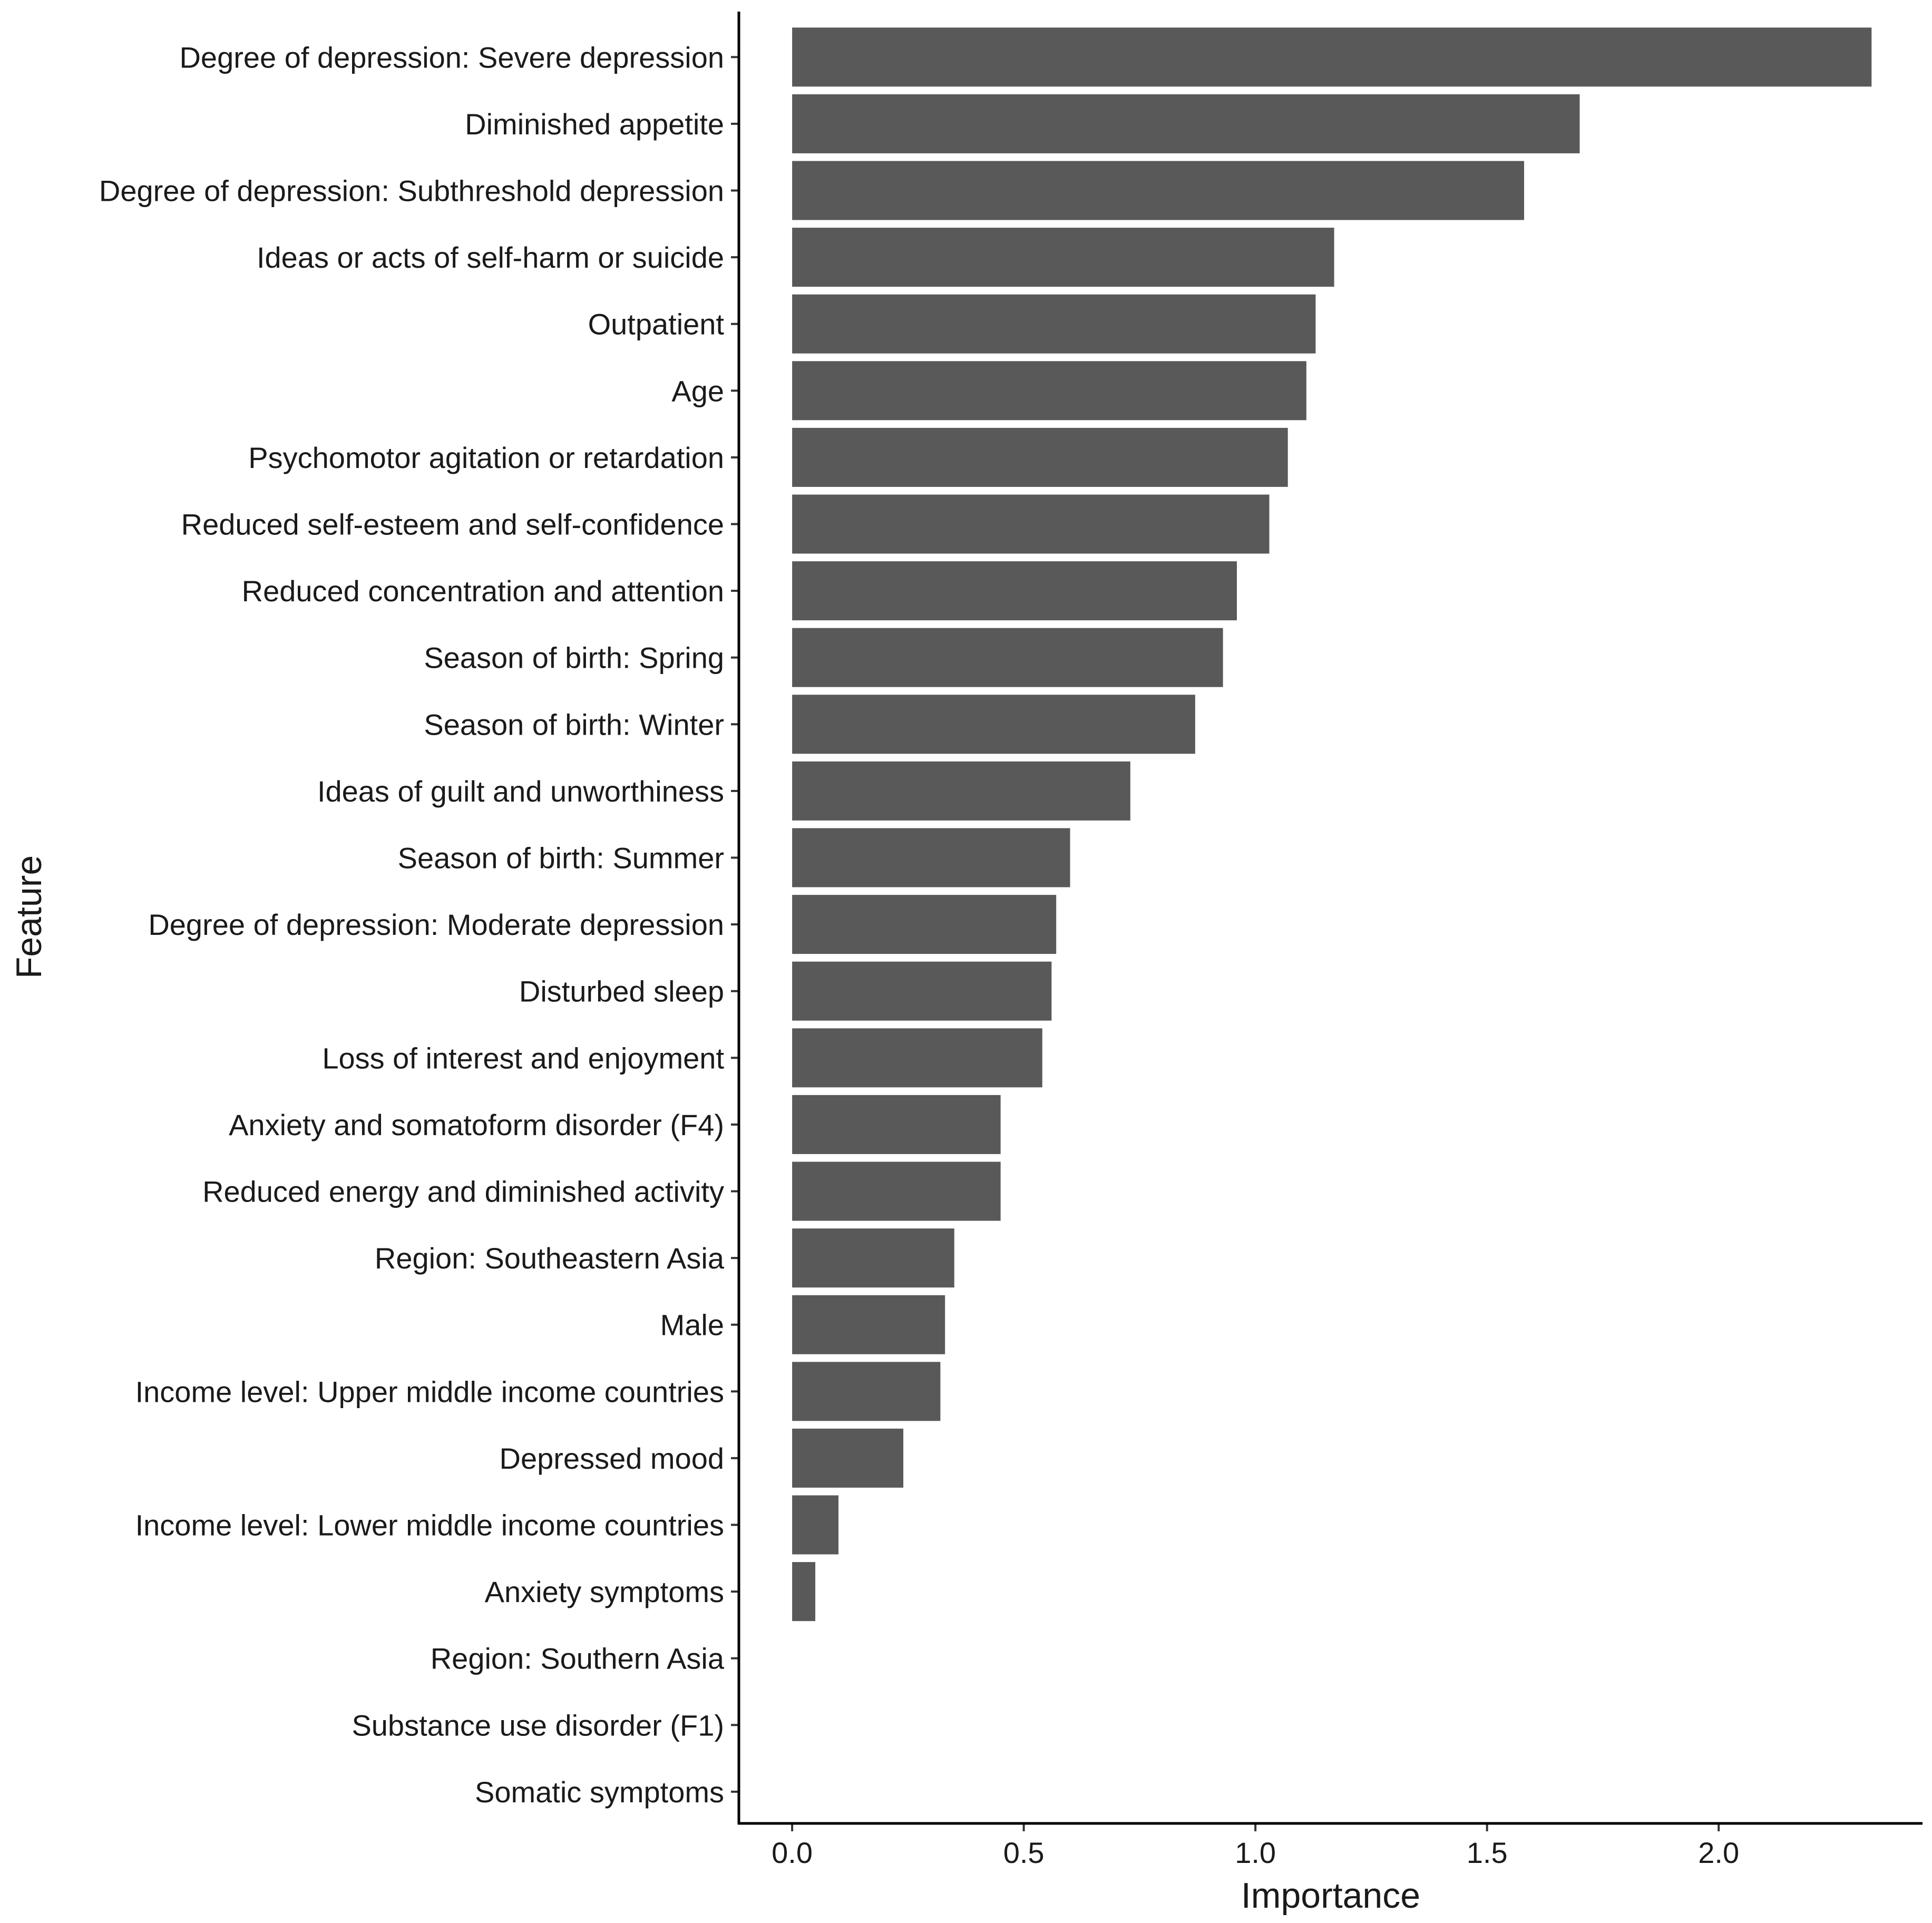 This screenshot has width=1932, height=1923. What do you see at coordinates (692, 1325) in the screenshot?
I see `y-tick-label: Male` at bounding box center [692, 1325].